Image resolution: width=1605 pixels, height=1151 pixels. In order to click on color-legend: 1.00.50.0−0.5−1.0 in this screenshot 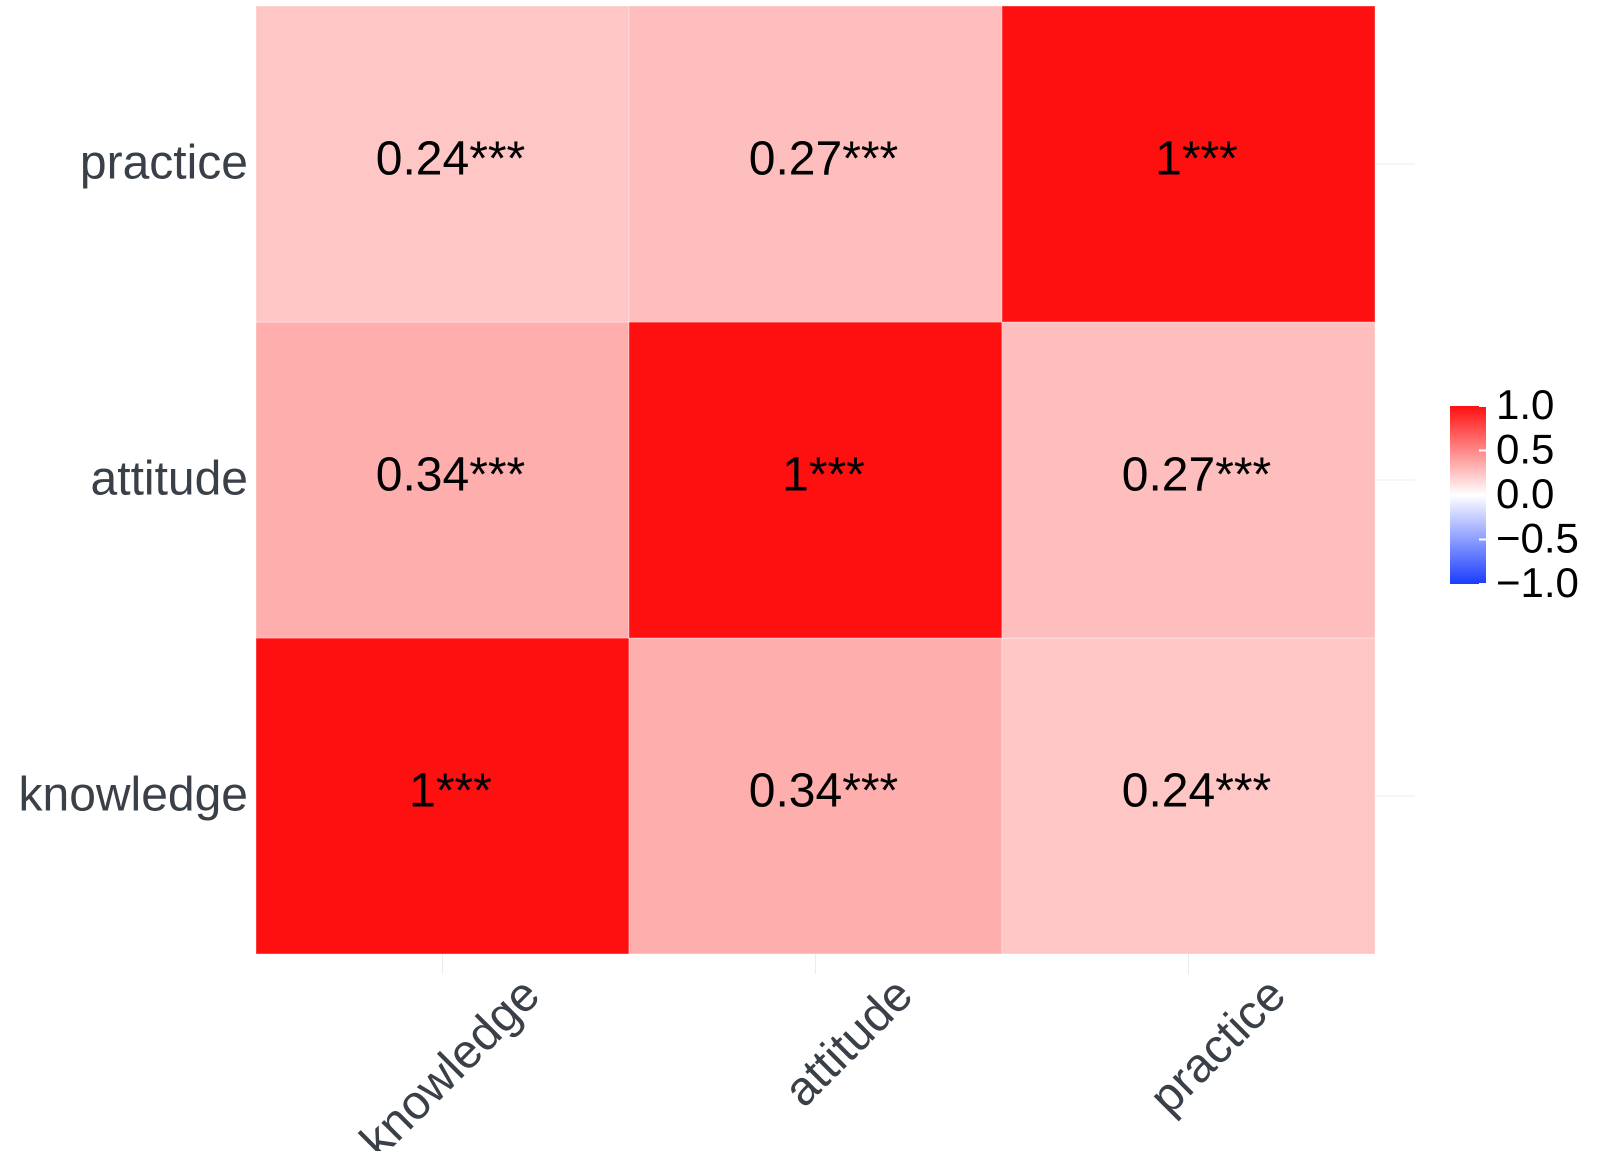, I will do `click(1514, 493)`.